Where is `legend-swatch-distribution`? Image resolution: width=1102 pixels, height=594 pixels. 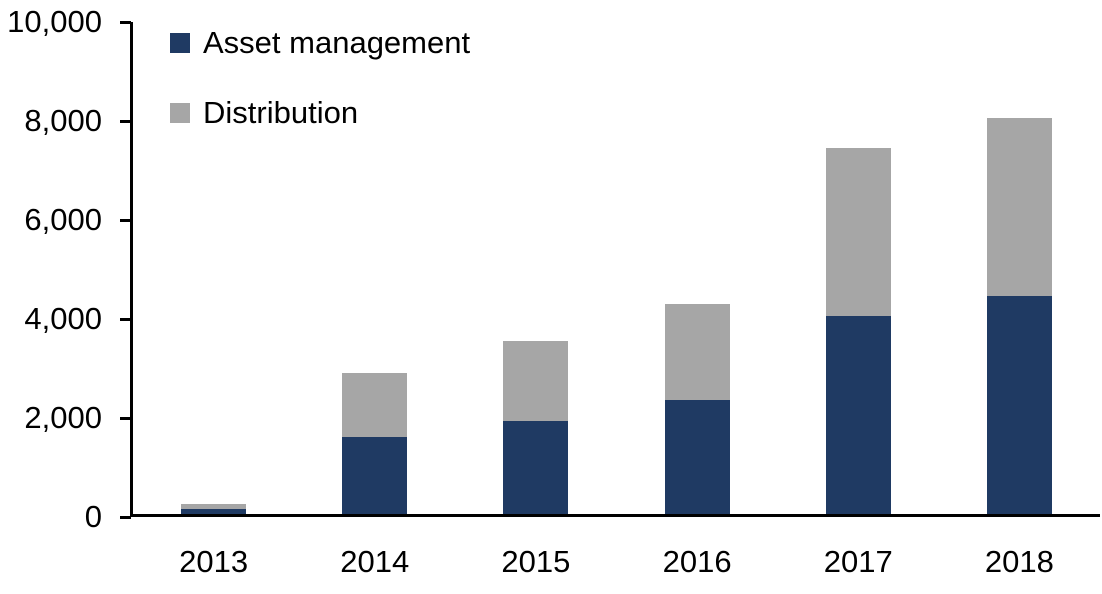 legend-swatch-distribution is located at coordinates (180, 113).